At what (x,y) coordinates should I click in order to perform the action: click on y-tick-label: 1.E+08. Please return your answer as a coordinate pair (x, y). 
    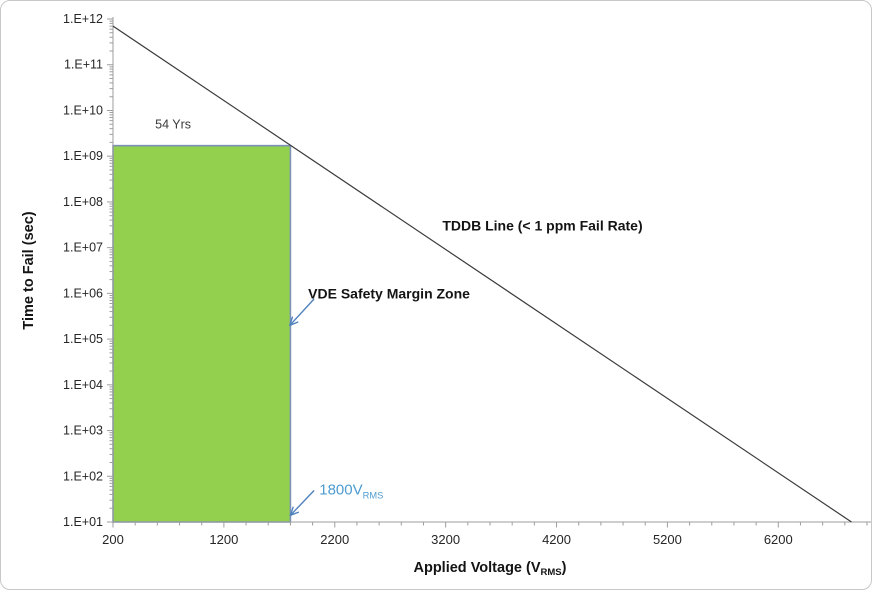
    Looking at the image, I should click on (83, 202).